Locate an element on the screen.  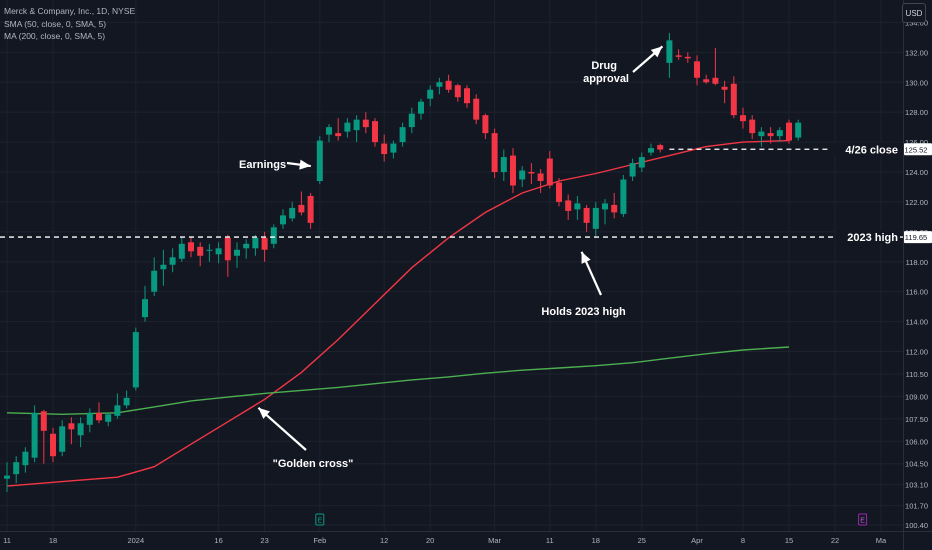
legend-symbol: Merck & Company, Inc., 1D, NYSE is located at coordinates (70, 11).